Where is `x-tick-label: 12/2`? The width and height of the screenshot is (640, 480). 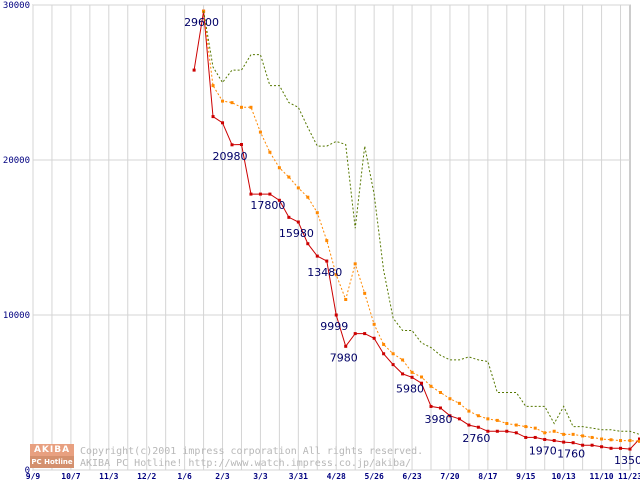
x-tick-label: 12/2 is located at coordinates (146, 476).